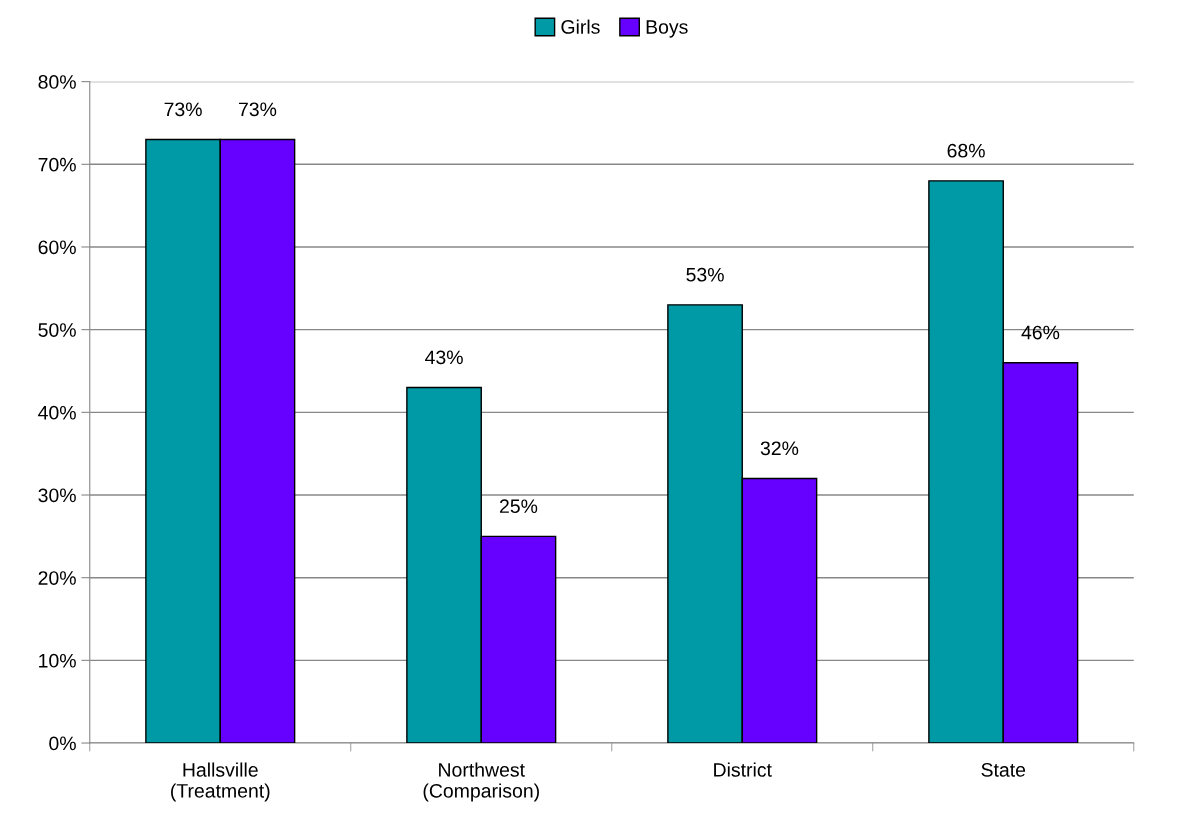 The width and height of the screenshot is (1181, 833). What do you see at coordinates (779, 448) in the screenshot?
I see `data-label: 32%` at bounding box center [779, 448].